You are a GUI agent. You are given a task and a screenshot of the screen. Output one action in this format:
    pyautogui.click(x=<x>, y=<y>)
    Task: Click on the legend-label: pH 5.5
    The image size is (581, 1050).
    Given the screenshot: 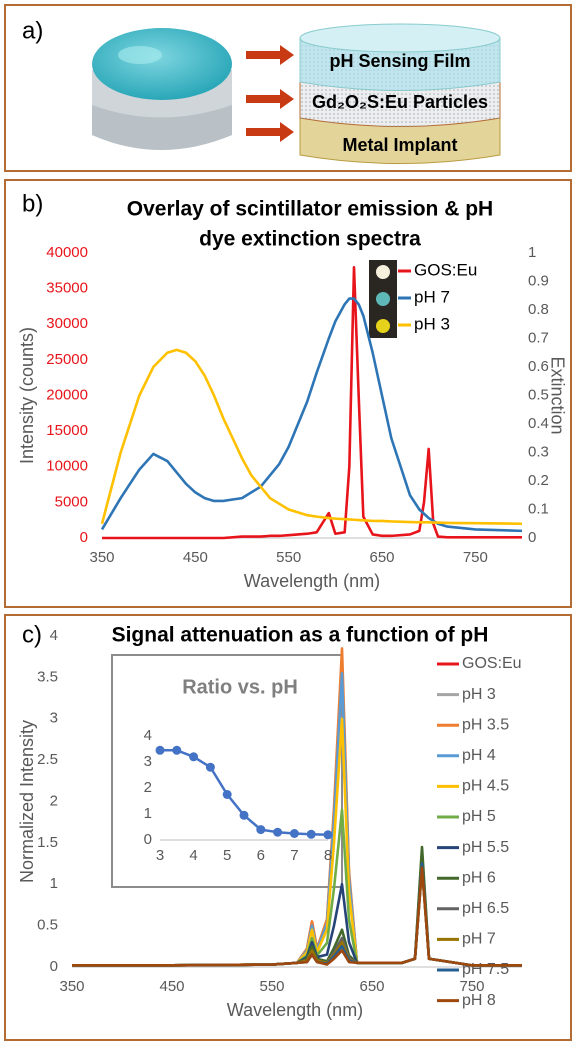 What is the action you would take?
    pyautogui.click(x=485, y=847)
    